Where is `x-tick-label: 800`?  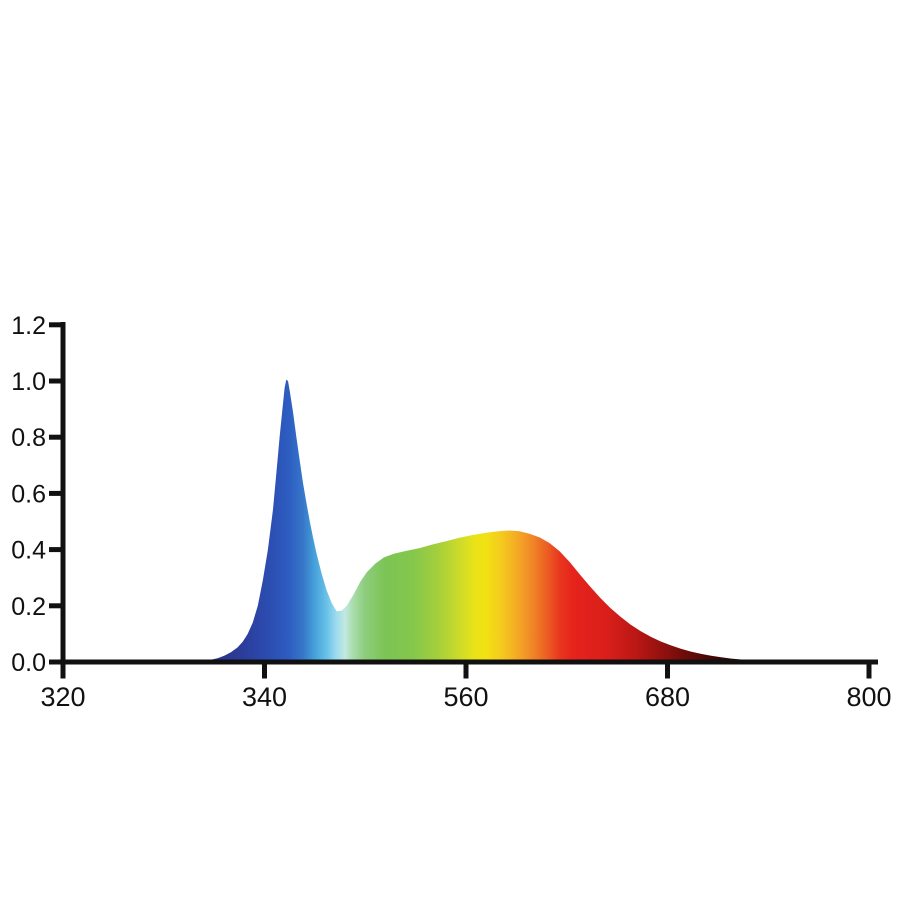
x-tick-label: 800 is located at coordinates (868, 697).